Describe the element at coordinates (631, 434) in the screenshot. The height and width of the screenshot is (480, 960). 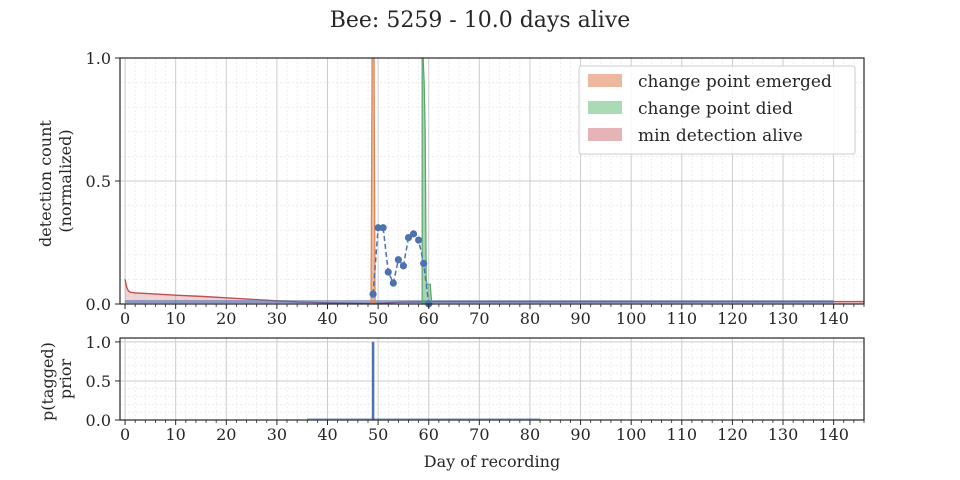
I see `prior-xtick-label: 100` at that location.